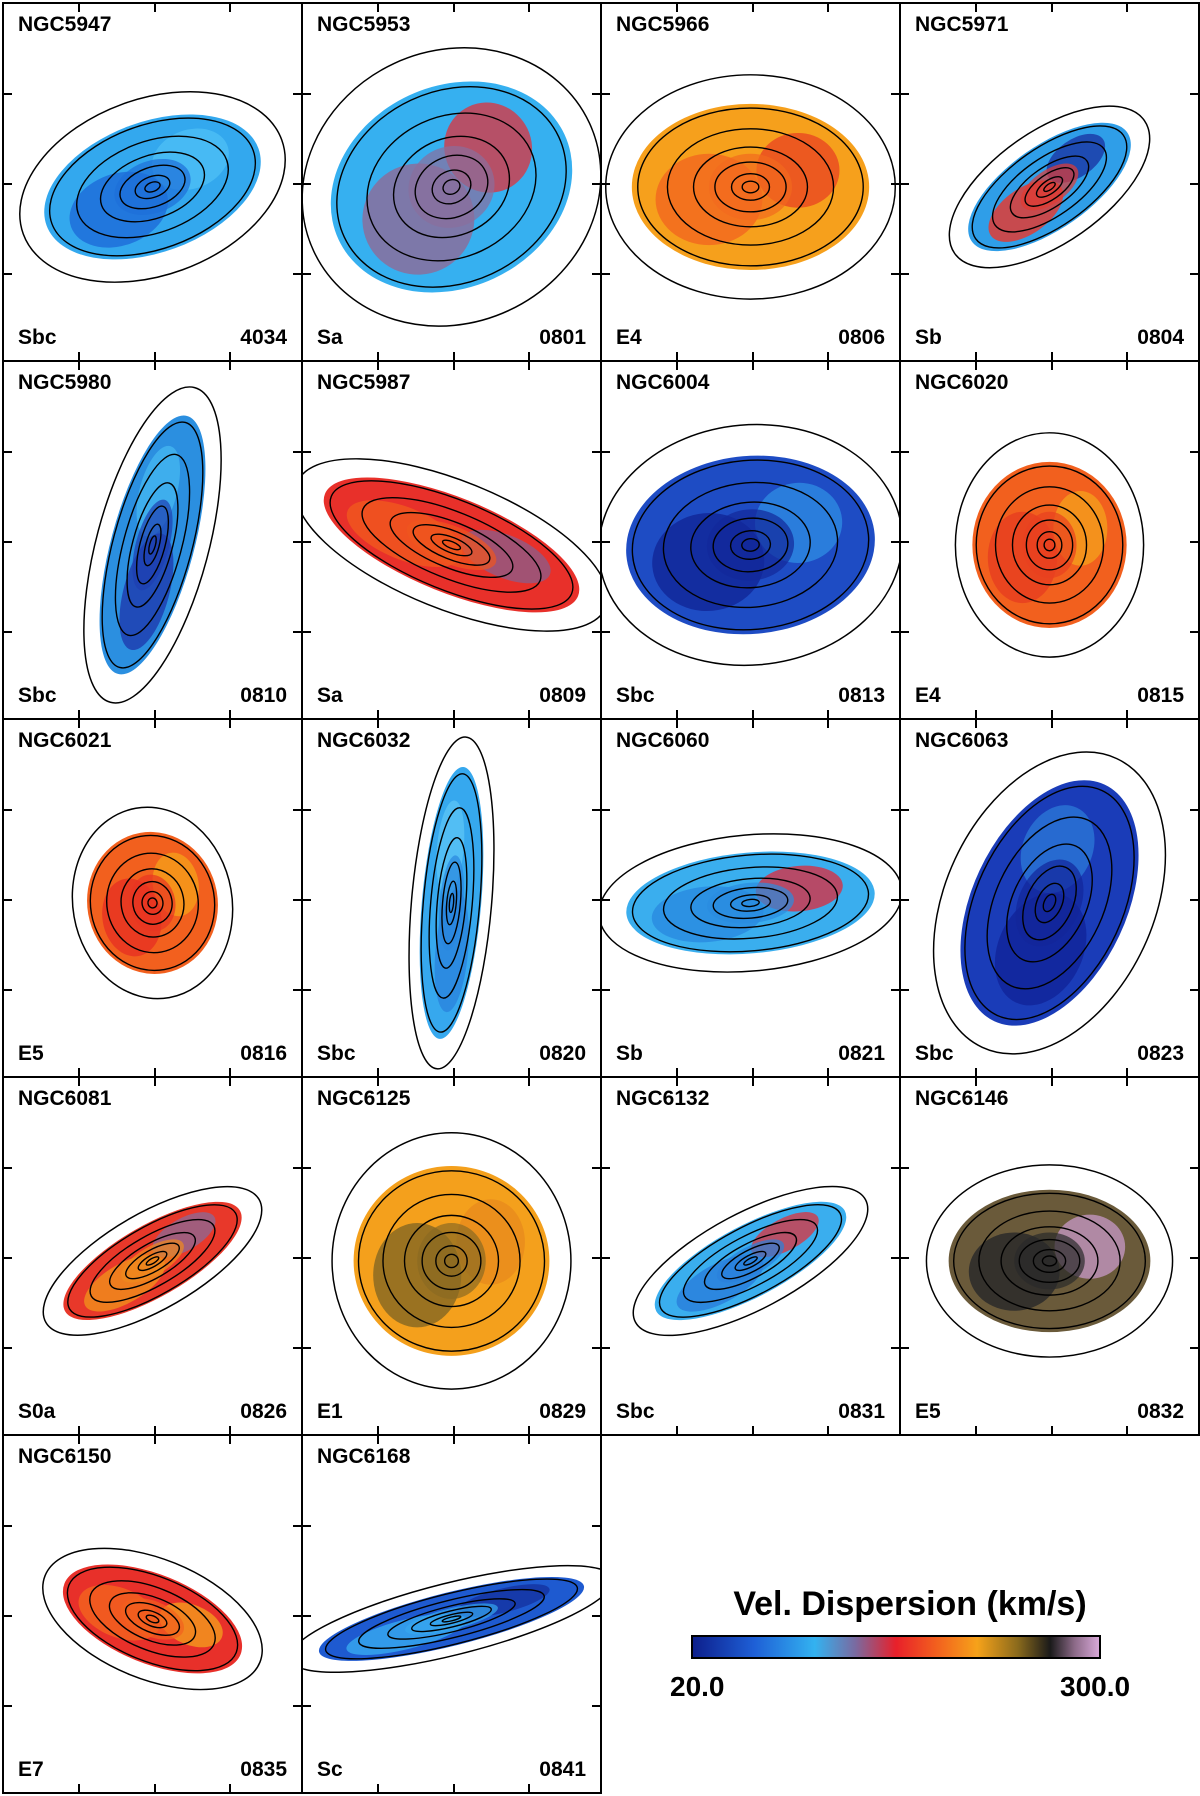  Describe the element at coordinates (65, 24) in the screenshot. I see `galaxy-name-label: NGC5947` at that location.